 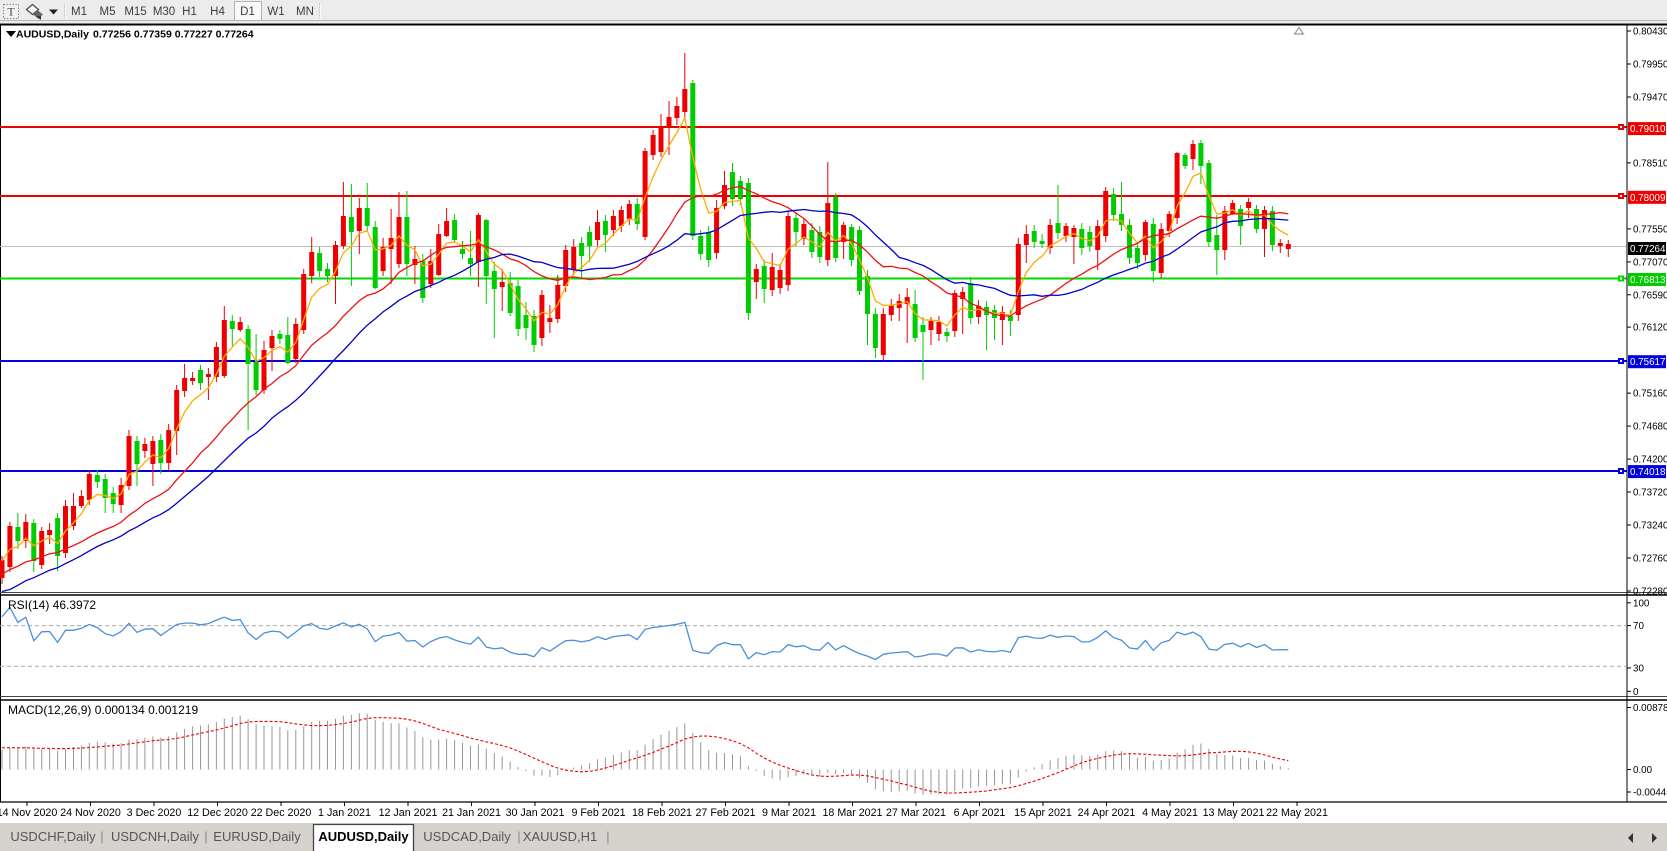 What do you see at coordinates (1650, 32) in the screenshot?
I see `svg-text: 0.80430` at bounding box center [1650, 32].